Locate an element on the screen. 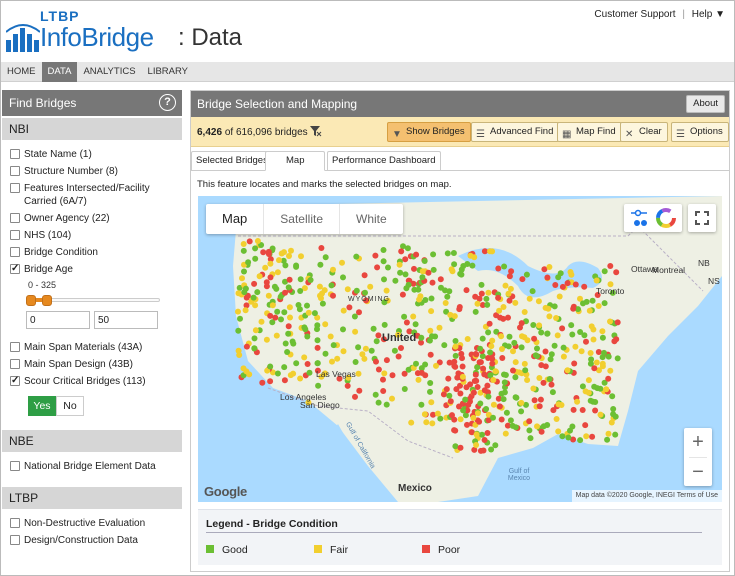 Image resolution: width=735 pixels, height=576 pixels. ltbp-filter-item: Non-Destructive Evaluation is located at coordinates (92, 523).